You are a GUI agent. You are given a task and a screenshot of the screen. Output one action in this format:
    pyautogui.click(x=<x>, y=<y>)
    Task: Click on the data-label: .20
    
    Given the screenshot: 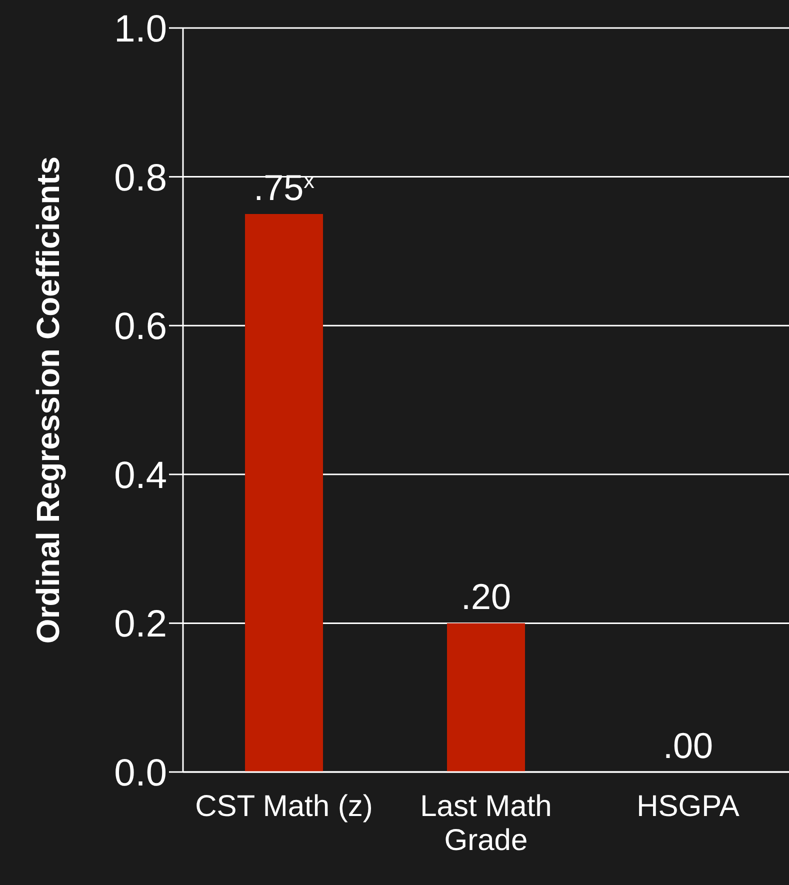 What is the action you would take?
    pyautogui.click(x=486, y=597)
    